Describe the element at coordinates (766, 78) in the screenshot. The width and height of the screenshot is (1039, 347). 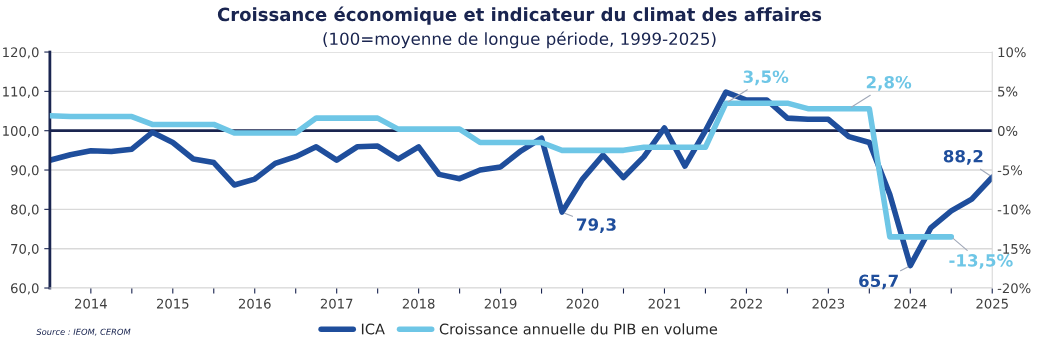
I see `data-label: 3,5%` at that location.